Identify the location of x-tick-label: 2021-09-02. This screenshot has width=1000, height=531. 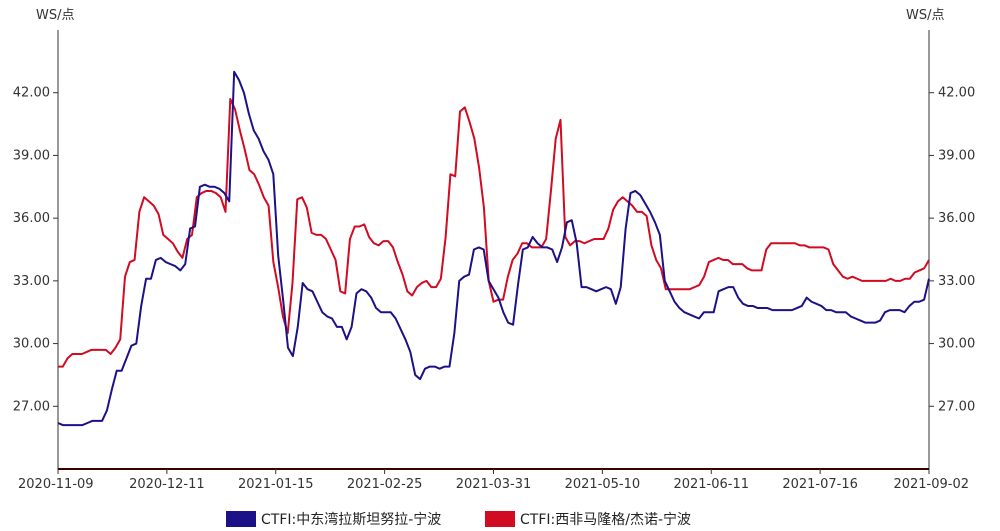
(931, 484).